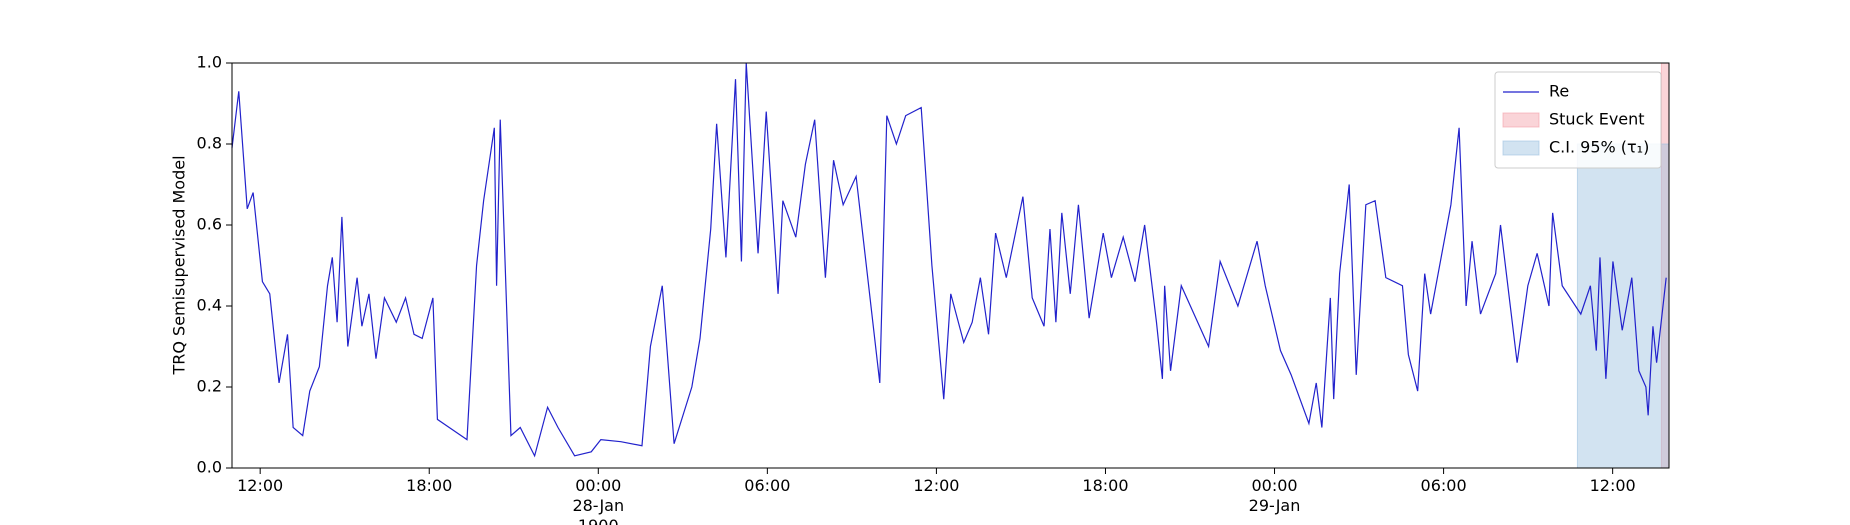 This screenshot has width=1850, height=525. What do you see at coordinates (209, 305) in the screenshot?
I see `y-tick-label: 0.4` at bounding box center [209, 305].